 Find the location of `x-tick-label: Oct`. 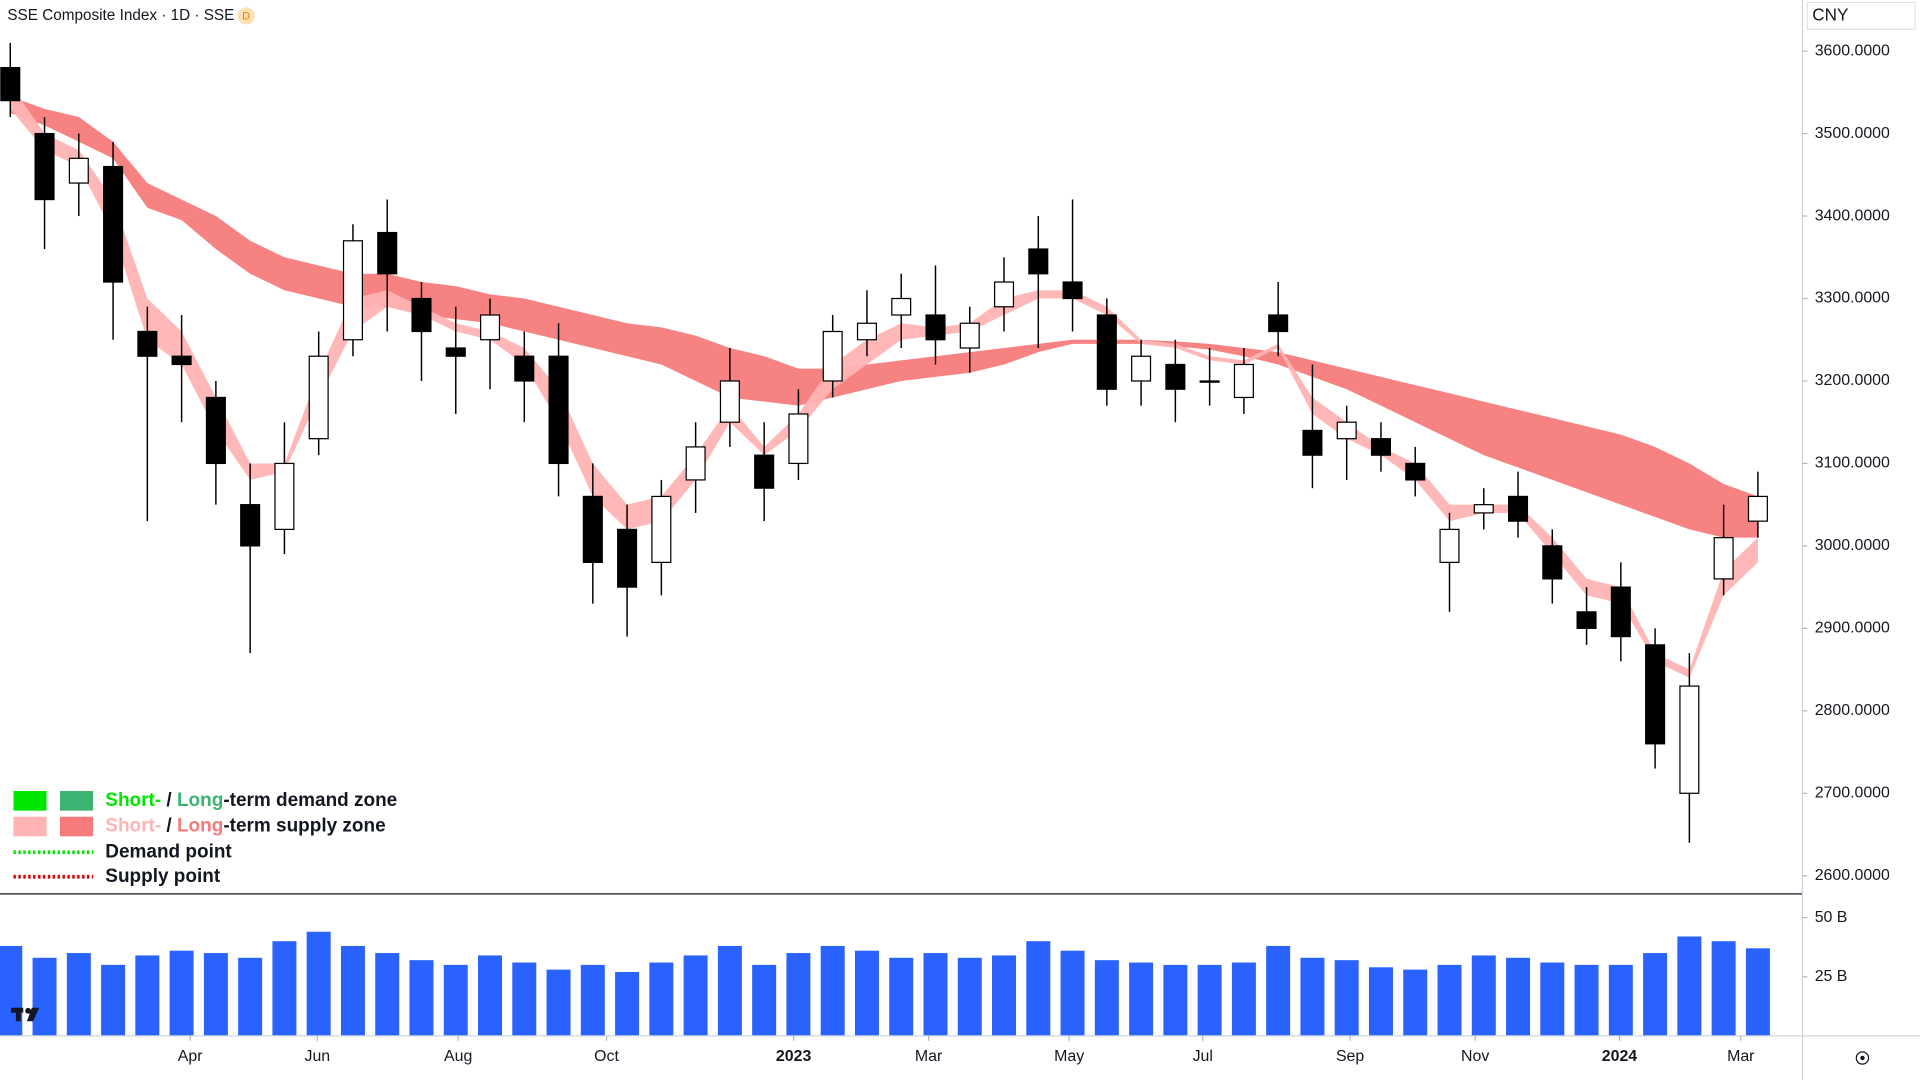

x-tick-label: Oct is located at coordinates (606, 1056).